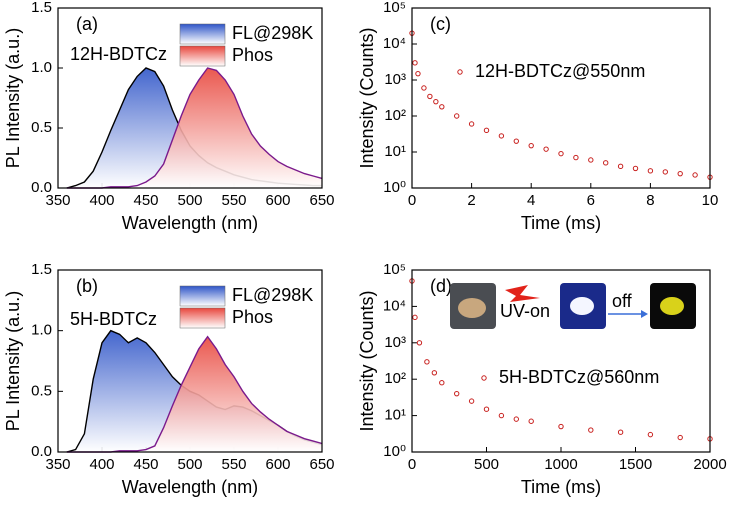 The image size is (736, 509). What do you see at coordinates (394, 8) in the screenshot?
I see `y-tick-label: 10⁵` at bounding box center [394, 8].